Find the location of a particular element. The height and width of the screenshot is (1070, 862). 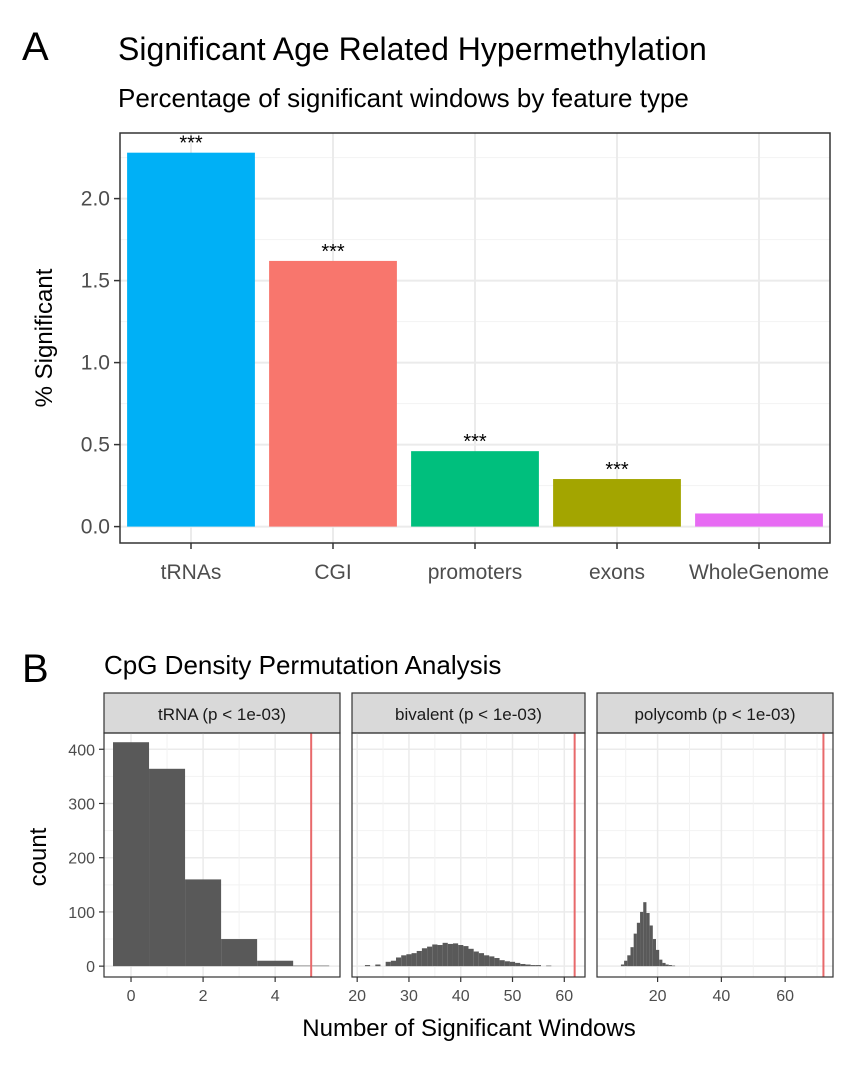

facet-x-tick-label: 60 is located at coordinates (564, 996).